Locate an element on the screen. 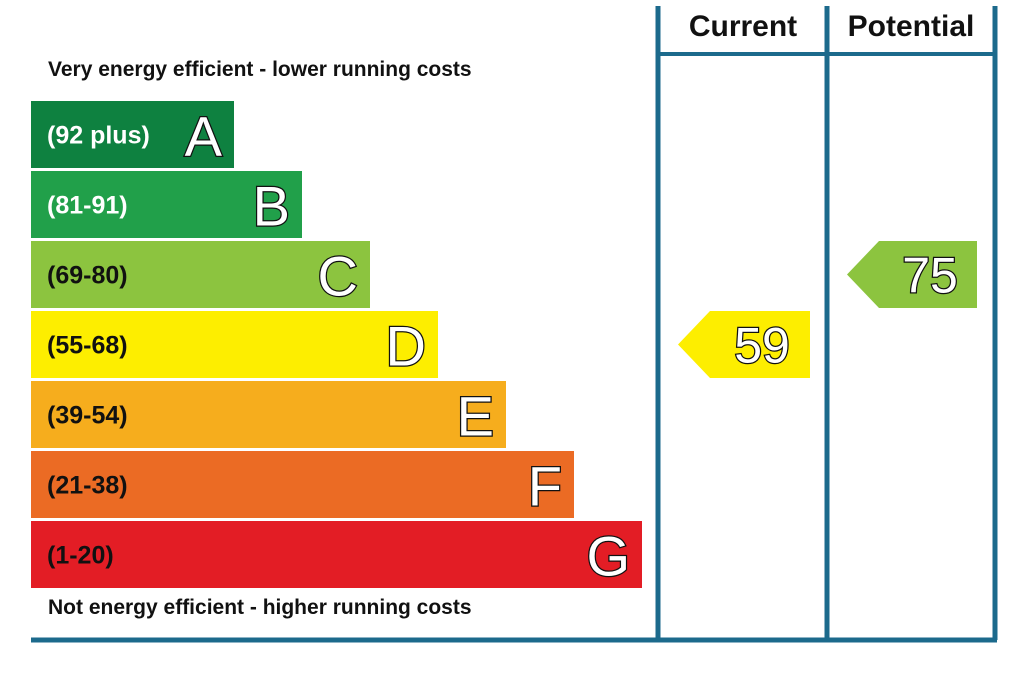  band-c-bar is located at coordinates (200, 274).